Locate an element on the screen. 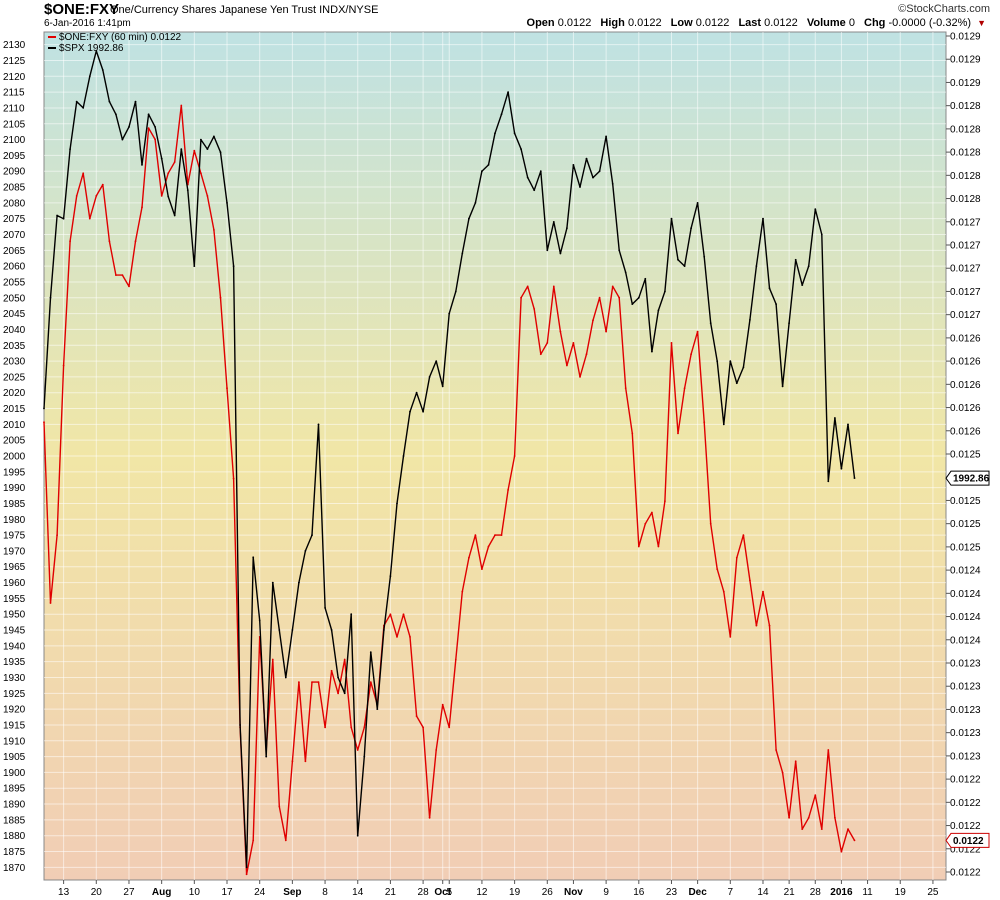  x-tick-label: 10 is located at coordinates (195, 892).